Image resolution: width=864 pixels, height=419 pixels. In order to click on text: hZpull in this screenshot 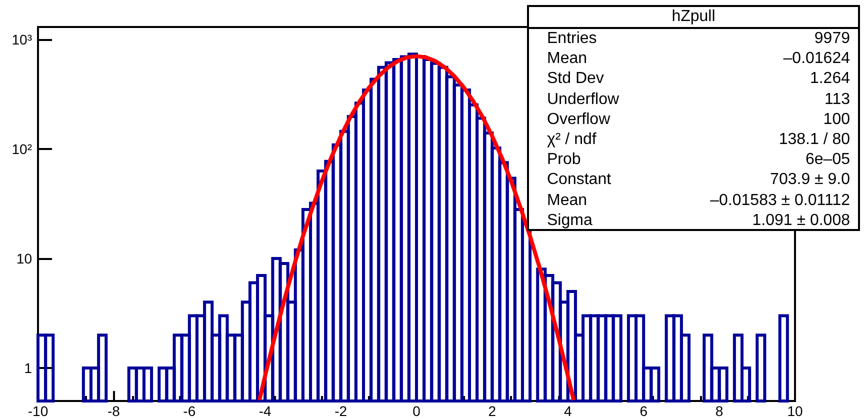, I will do `click(693, 18)`.